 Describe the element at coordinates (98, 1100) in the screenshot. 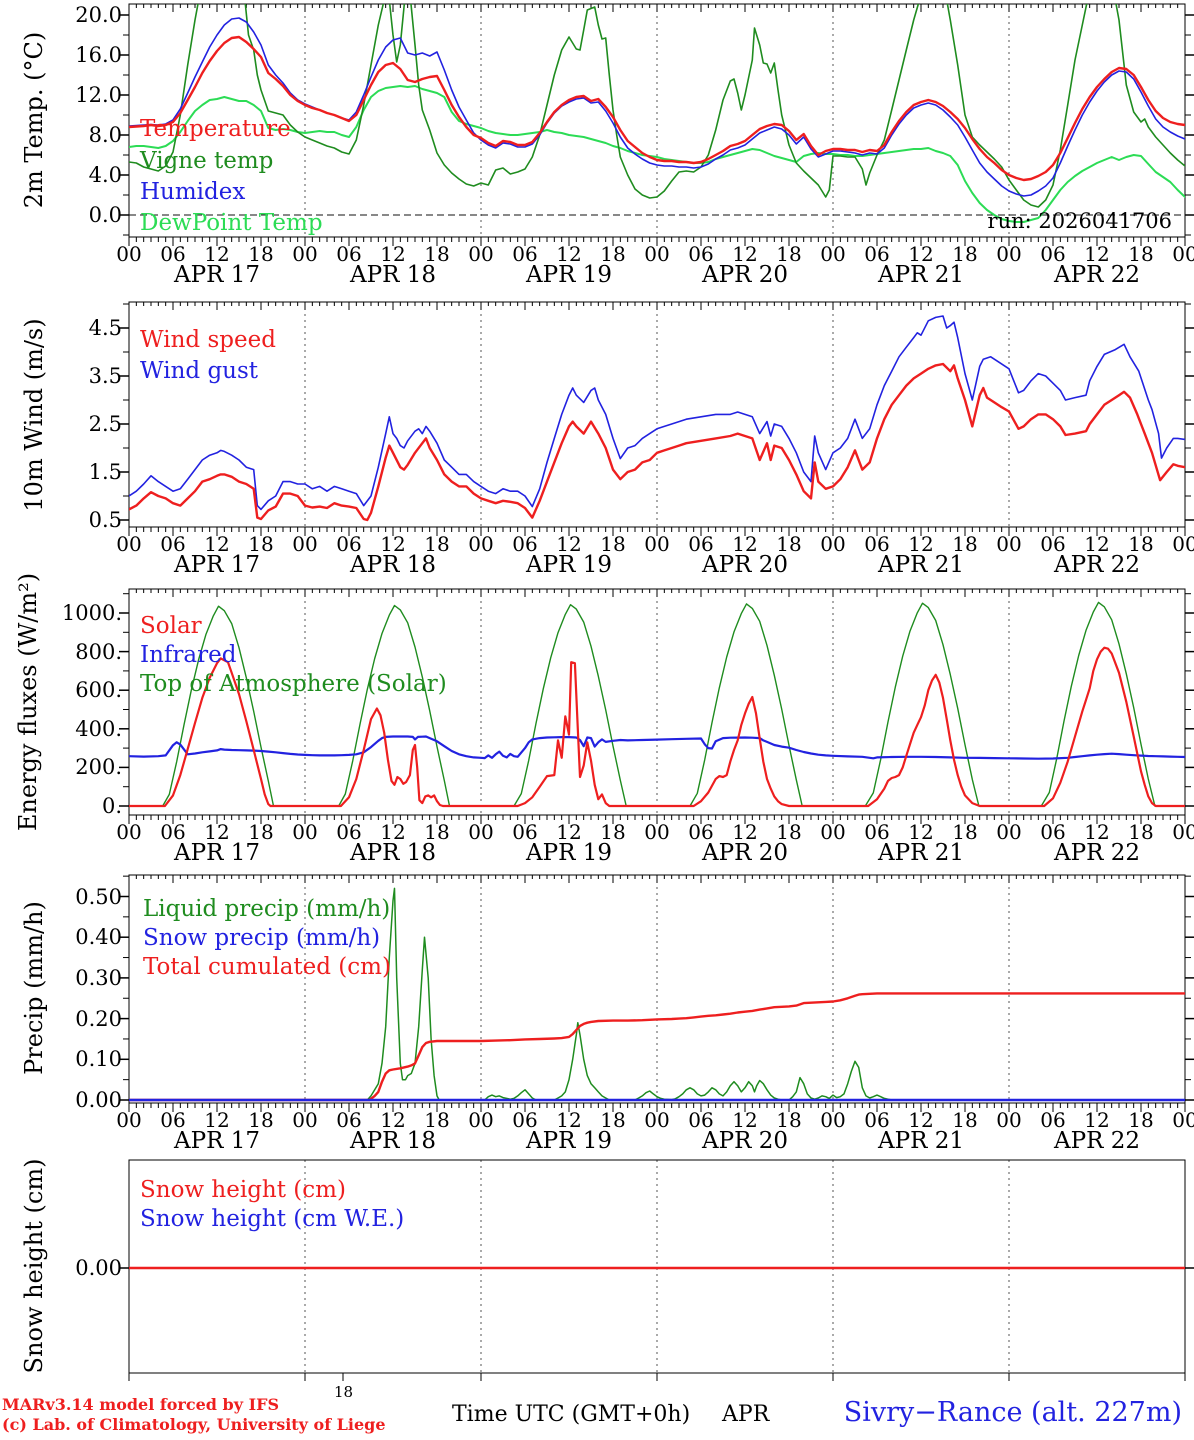

I see `y-tick-label: 0.00` at that location.